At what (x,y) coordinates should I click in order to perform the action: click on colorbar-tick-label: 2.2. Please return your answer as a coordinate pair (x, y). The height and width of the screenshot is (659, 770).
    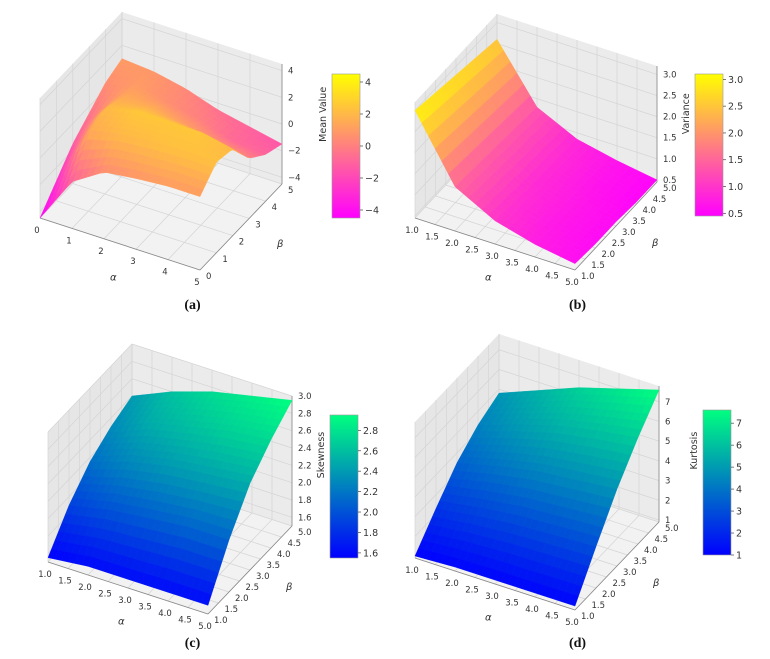
    Looking at the image, I should click on (370, 492).